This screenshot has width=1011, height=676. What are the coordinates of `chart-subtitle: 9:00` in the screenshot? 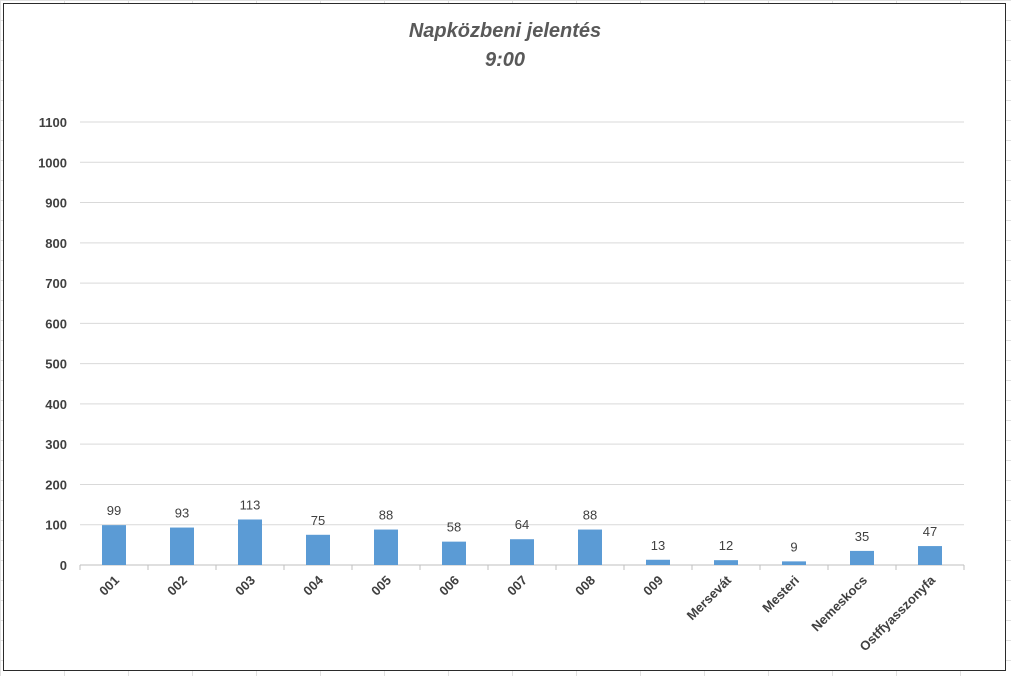 It's located at (505, 60).